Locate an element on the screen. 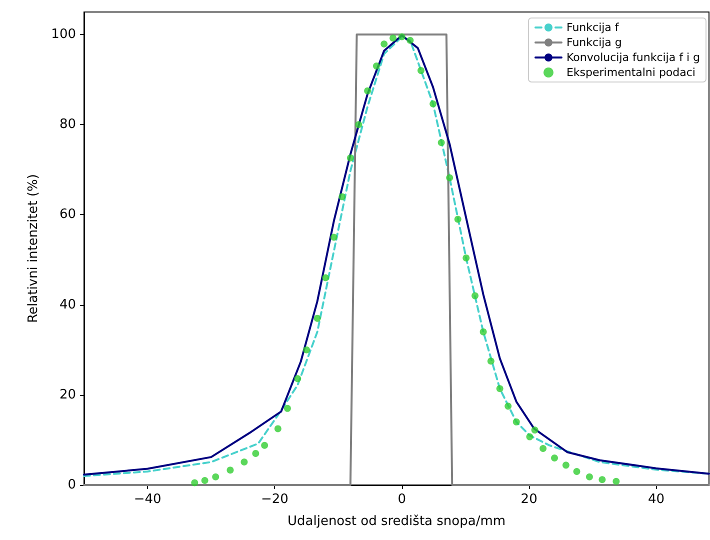 Image resolution: width=710 pixels, height=540 pixels. y-axis-title: Relativni intenzitet (%) is located at coordinates (33, 248).